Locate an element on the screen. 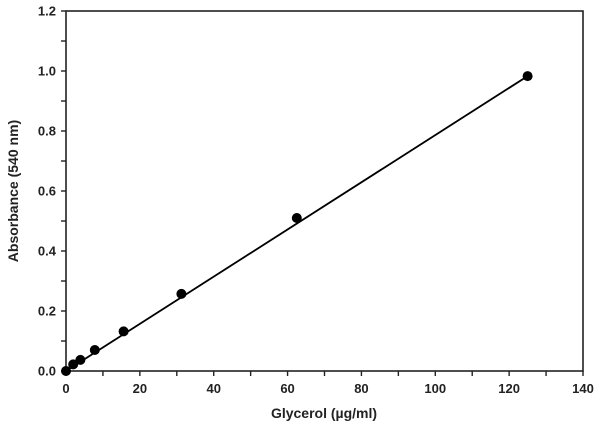 The width and height of the screenshot is (600, 433). y-tick-label: 0.6 is located at coordinates (47, 191).